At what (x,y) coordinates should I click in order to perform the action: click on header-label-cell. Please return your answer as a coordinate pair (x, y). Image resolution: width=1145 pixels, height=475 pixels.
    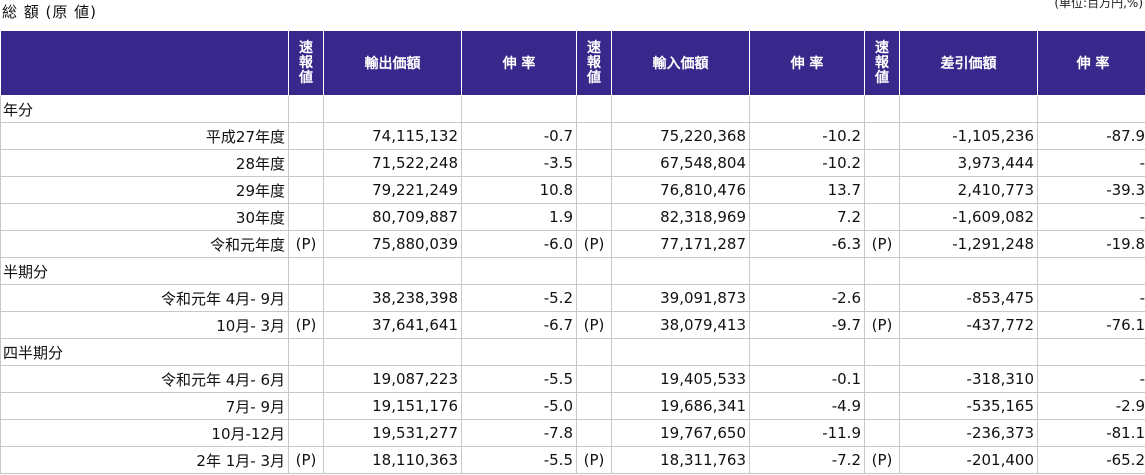
    Looking at the image, I should click on (144, 63).